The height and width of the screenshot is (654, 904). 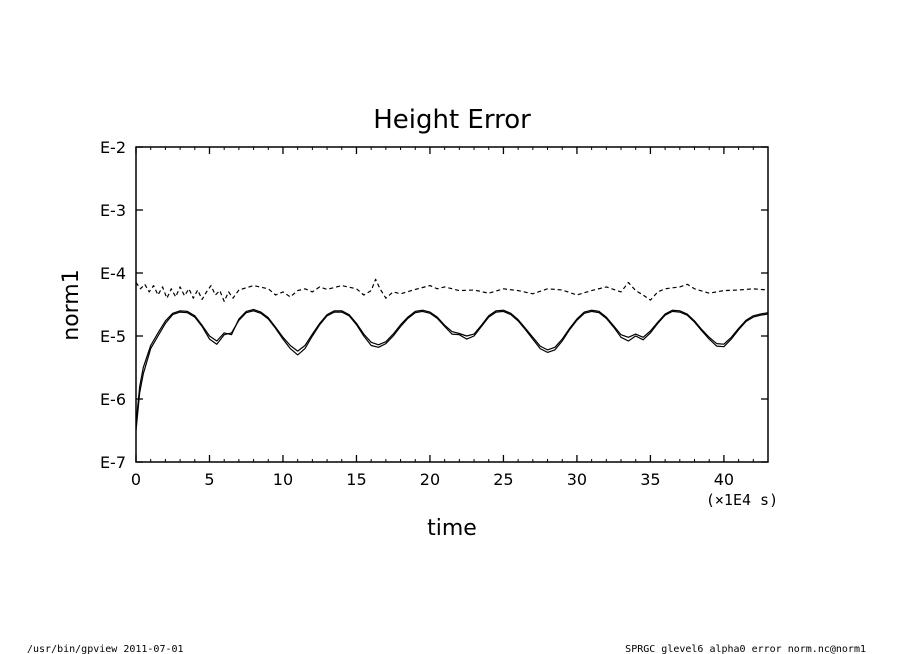 I want to click on x-tick-label: 15, so click(x=356, y=479).